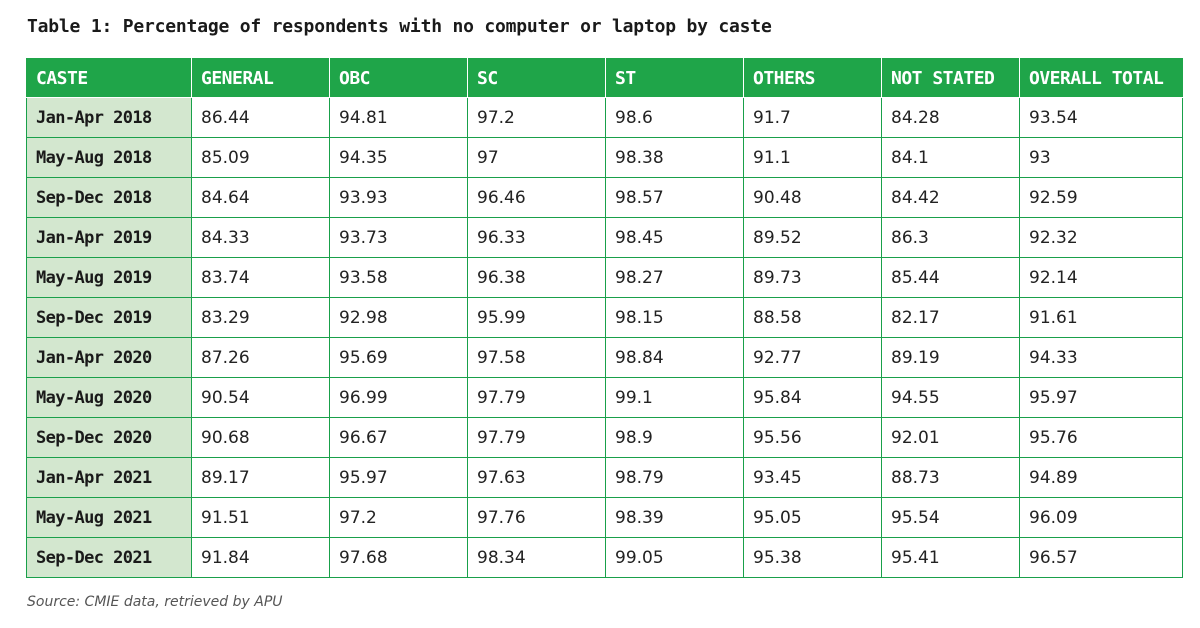 This screenshot has height=628, width=1200. What do you see at coordinates (109, 357) in the screenshot?
I see `row-label: Jan-Apr 2020` at bounding box center [109, 357].